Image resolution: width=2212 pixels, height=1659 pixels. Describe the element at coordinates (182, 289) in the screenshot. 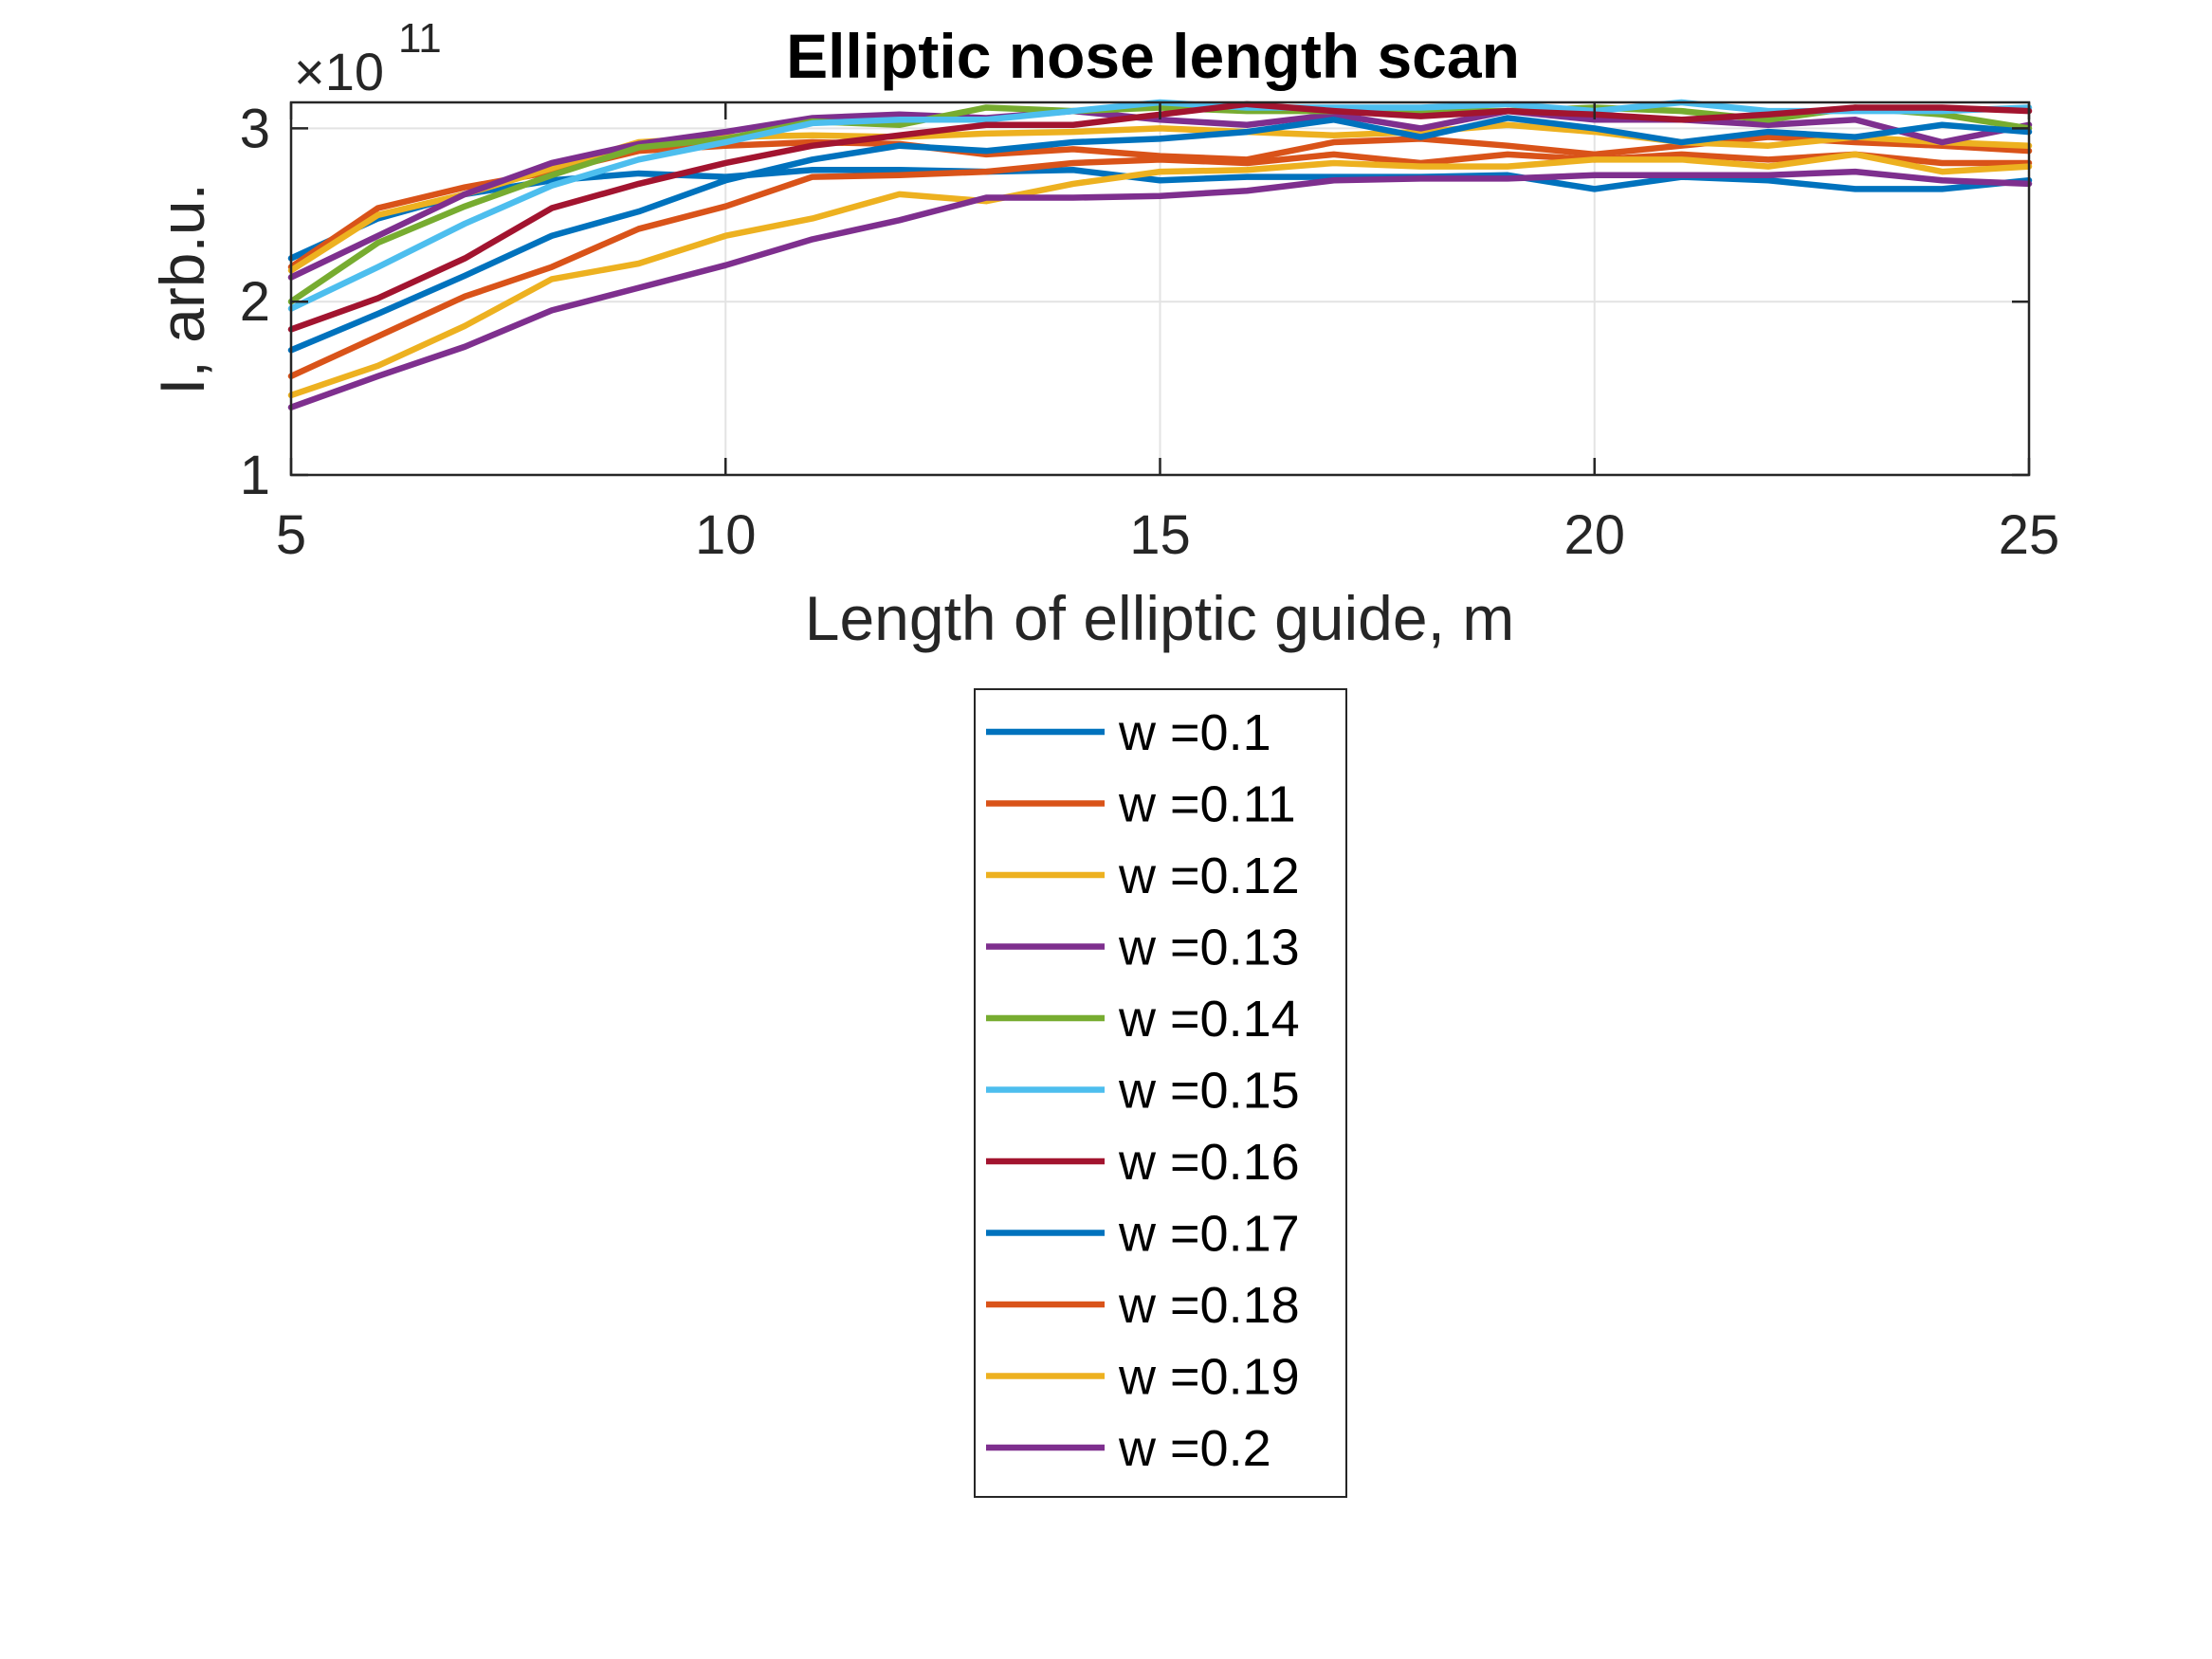

I see `y-axis-label: I, arb.u.` at that location.